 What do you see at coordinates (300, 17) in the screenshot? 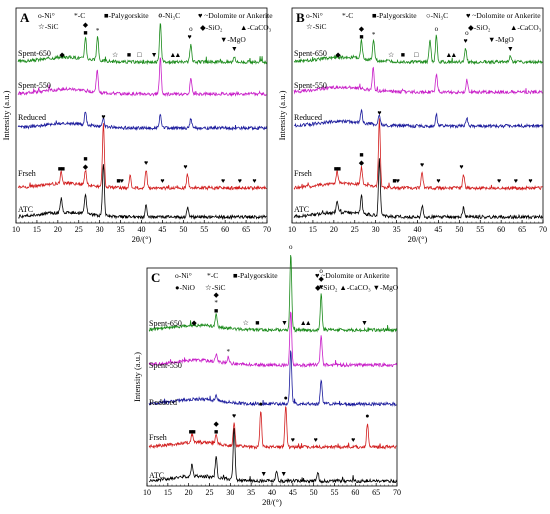
I see `panel-letter: B` at bounding box center [300, 17].